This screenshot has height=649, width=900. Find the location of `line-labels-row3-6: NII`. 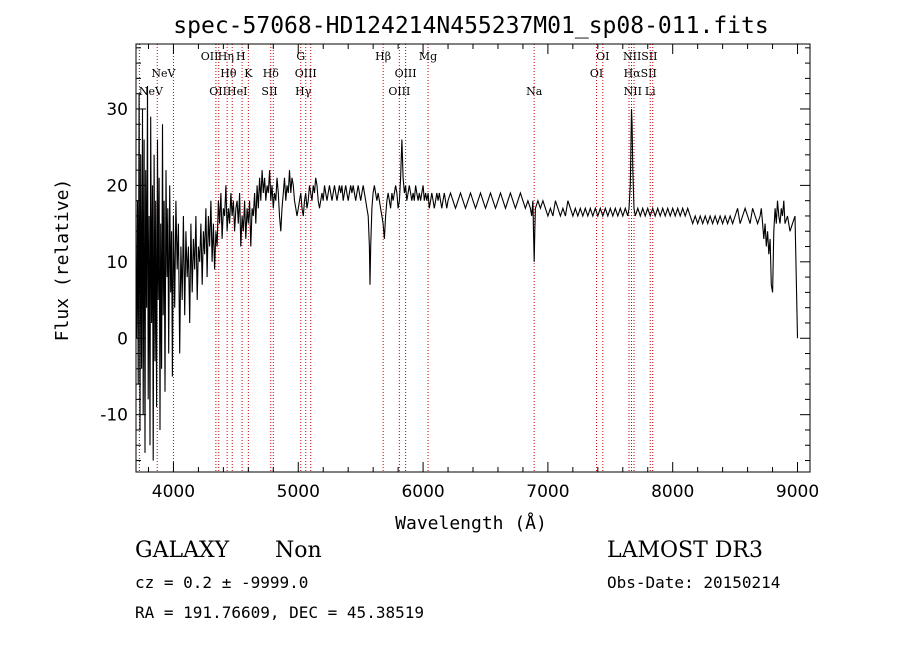

line-labels-row3-6: NII is located at coordinates (633, 91).